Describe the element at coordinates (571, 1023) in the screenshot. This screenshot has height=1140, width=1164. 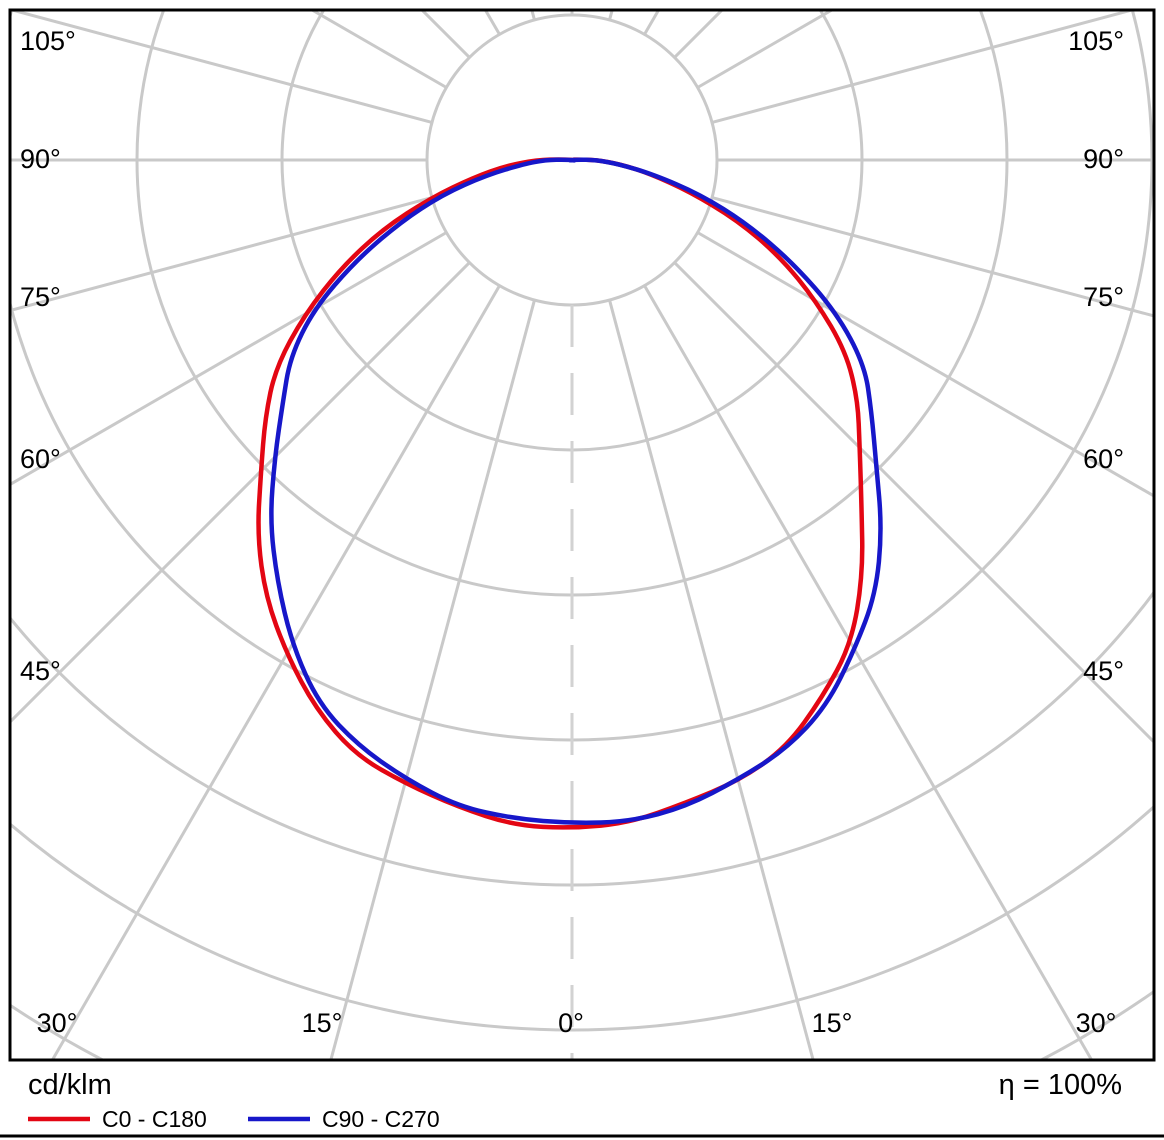
I see `angle-label: 0°` at that location.